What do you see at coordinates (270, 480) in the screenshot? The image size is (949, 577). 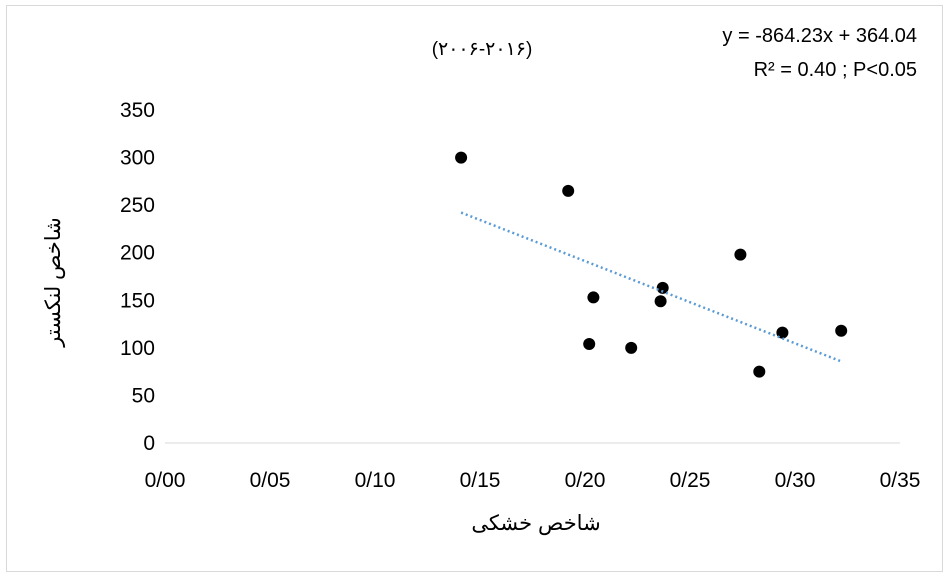 I see `x-tick-label: 0/05` at bounding box center [270, 480].